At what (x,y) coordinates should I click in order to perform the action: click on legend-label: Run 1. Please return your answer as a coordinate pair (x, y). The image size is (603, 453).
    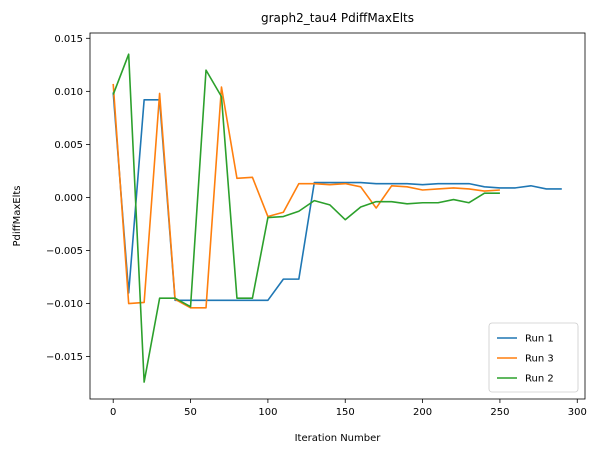
    Looking at the image, I should click on (539, 339).